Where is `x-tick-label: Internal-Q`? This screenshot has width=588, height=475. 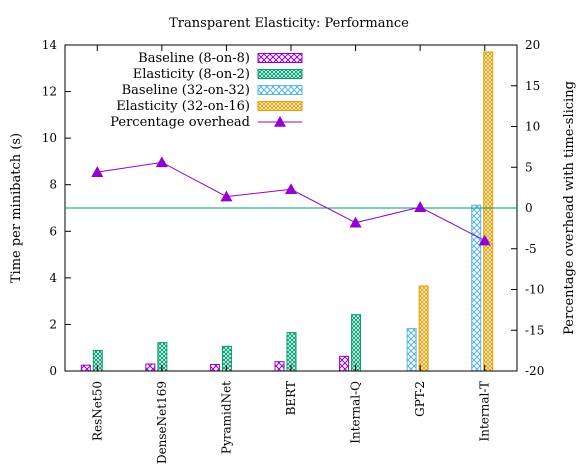 x-tick-label: Internal-Q is located at coordinates (356, 412).